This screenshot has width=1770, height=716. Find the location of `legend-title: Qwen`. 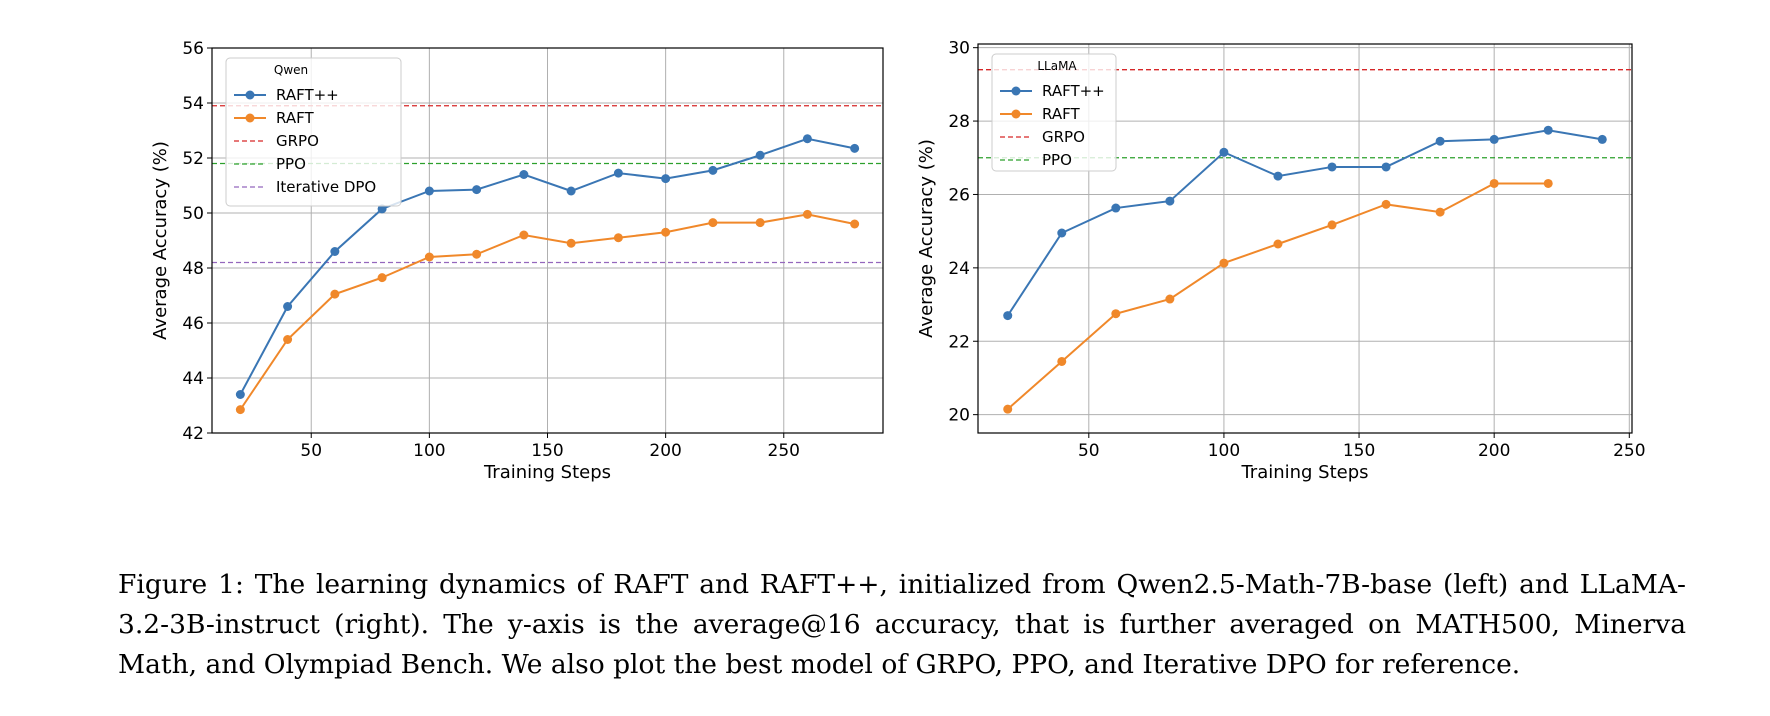

legend-title: Qwen is located at coordinates (291, 70).